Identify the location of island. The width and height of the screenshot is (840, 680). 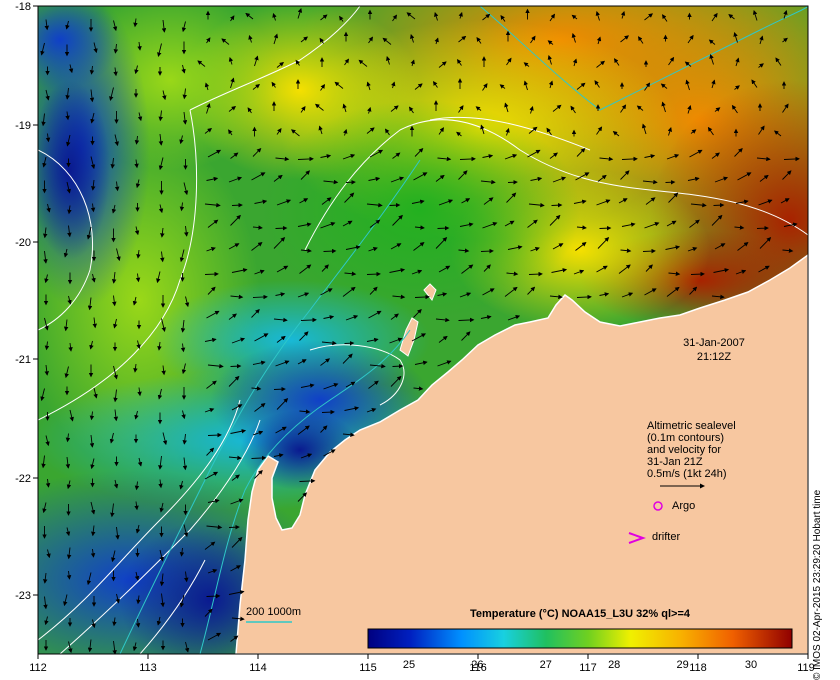
(409, 337).